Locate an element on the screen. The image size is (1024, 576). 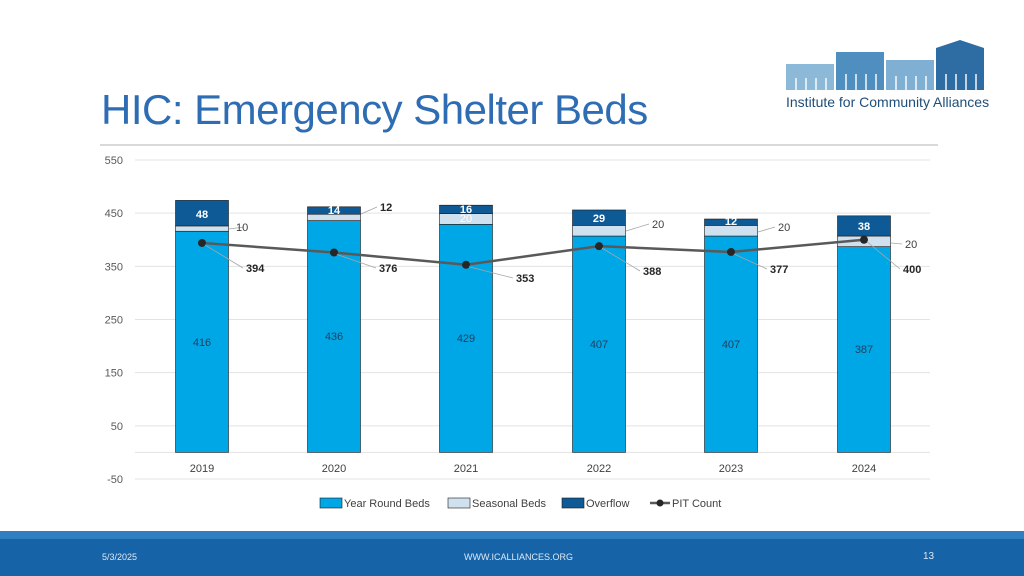
data-label-seasonal: 10 is located at coordinates (242, 228).